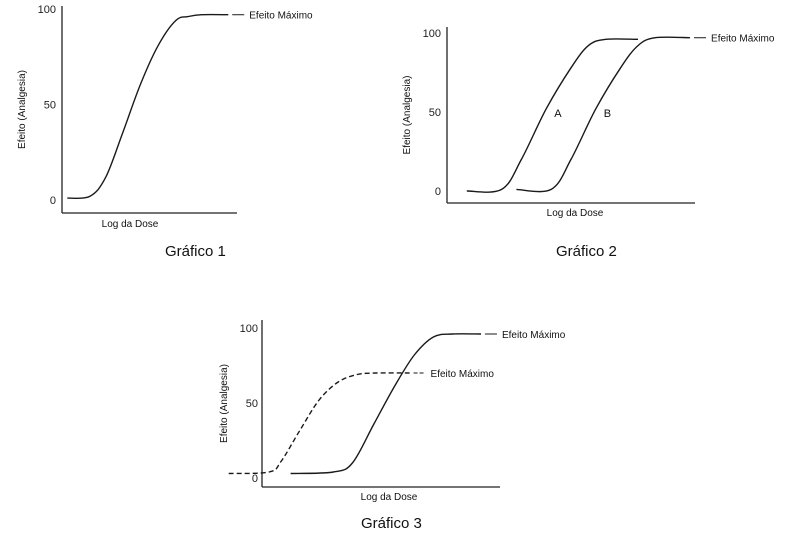  What do you see at coordinates (552, 115) in the screenshot?
I see `series-line-a` at bounding box center [552, 115].